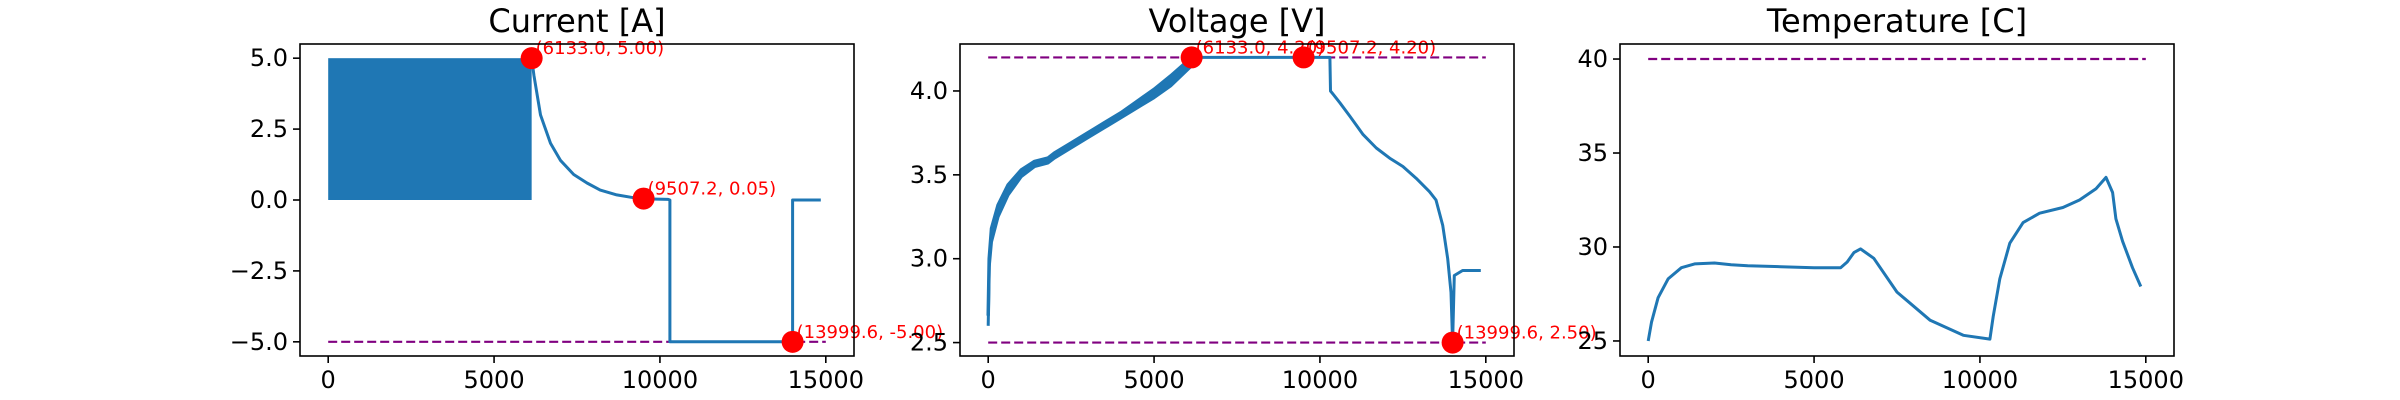  I want to click on voltage-x-tick-label: 0, so click(988, 380).